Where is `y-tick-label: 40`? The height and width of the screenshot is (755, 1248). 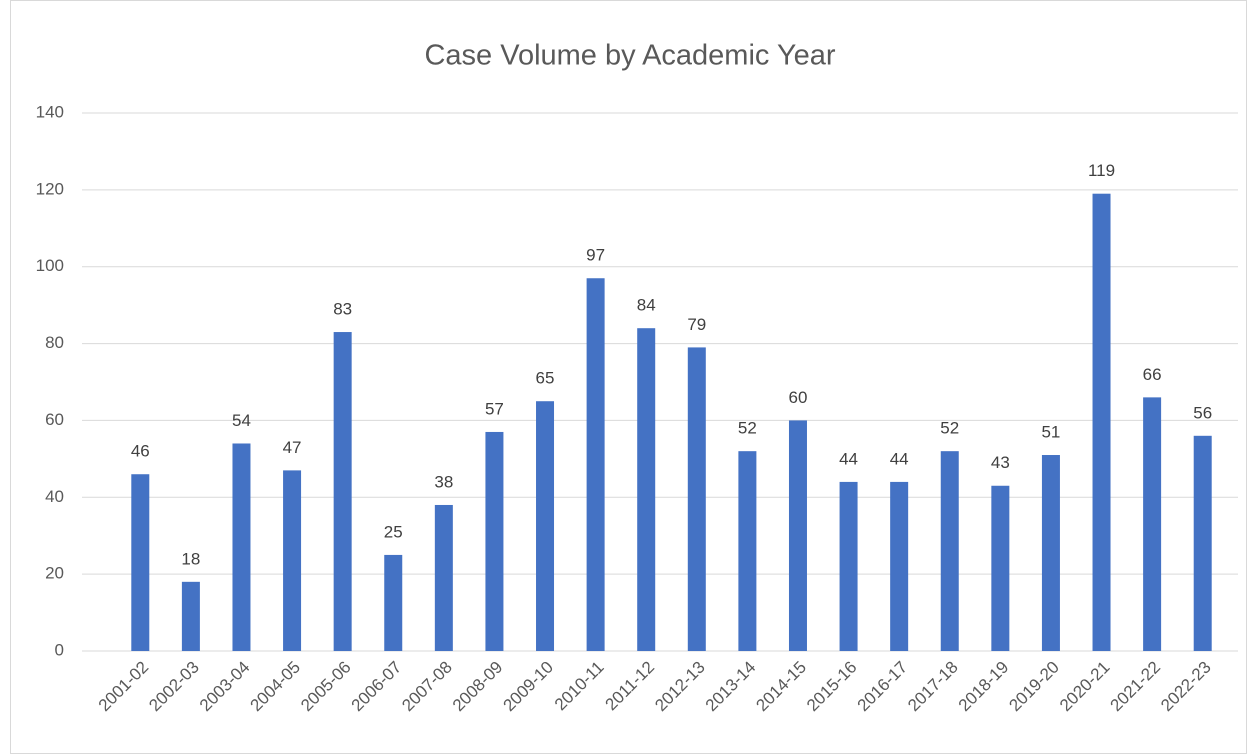
y-tick-label: 40 is located at coordinates (54, 496).